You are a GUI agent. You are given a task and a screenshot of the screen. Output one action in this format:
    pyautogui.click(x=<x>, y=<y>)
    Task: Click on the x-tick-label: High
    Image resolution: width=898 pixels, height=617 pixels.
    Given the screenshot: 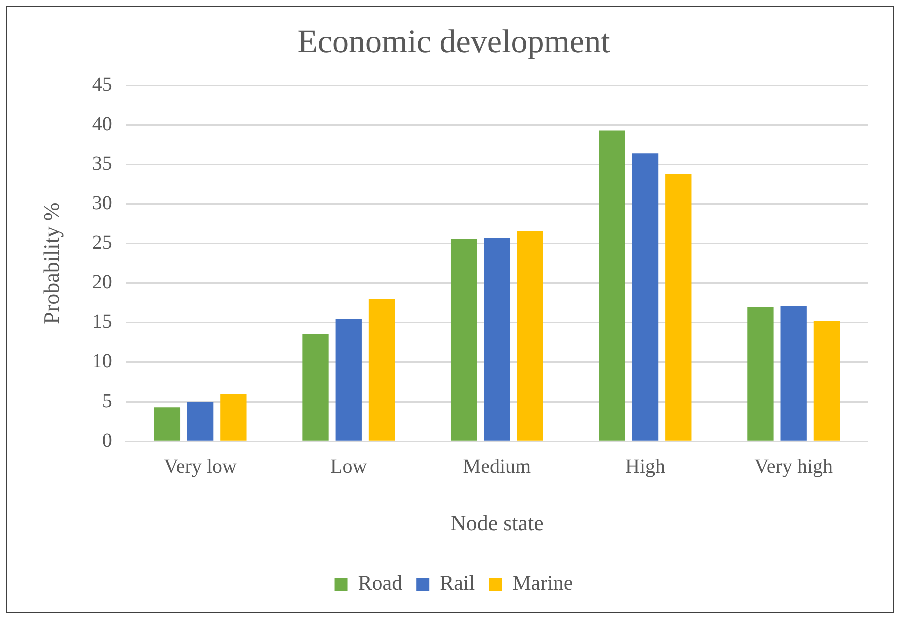 What is the action you would take?
    pyautogui.click(x=646, y=467)
    